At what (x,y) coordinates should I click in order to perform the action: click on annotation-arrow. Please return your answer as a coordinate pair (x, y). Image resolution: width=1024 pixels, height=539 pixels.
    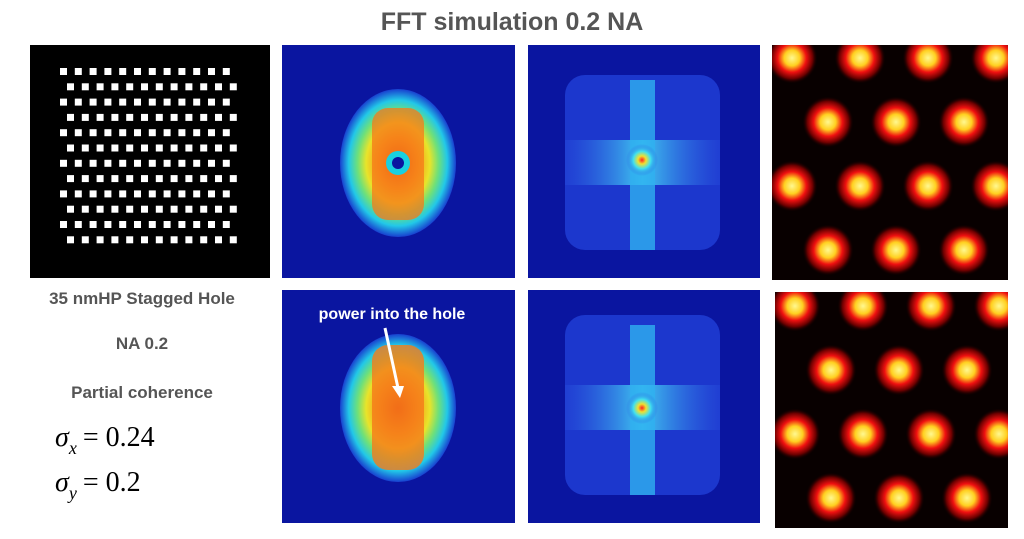
    Looking at the image, I should click on (391, 358).